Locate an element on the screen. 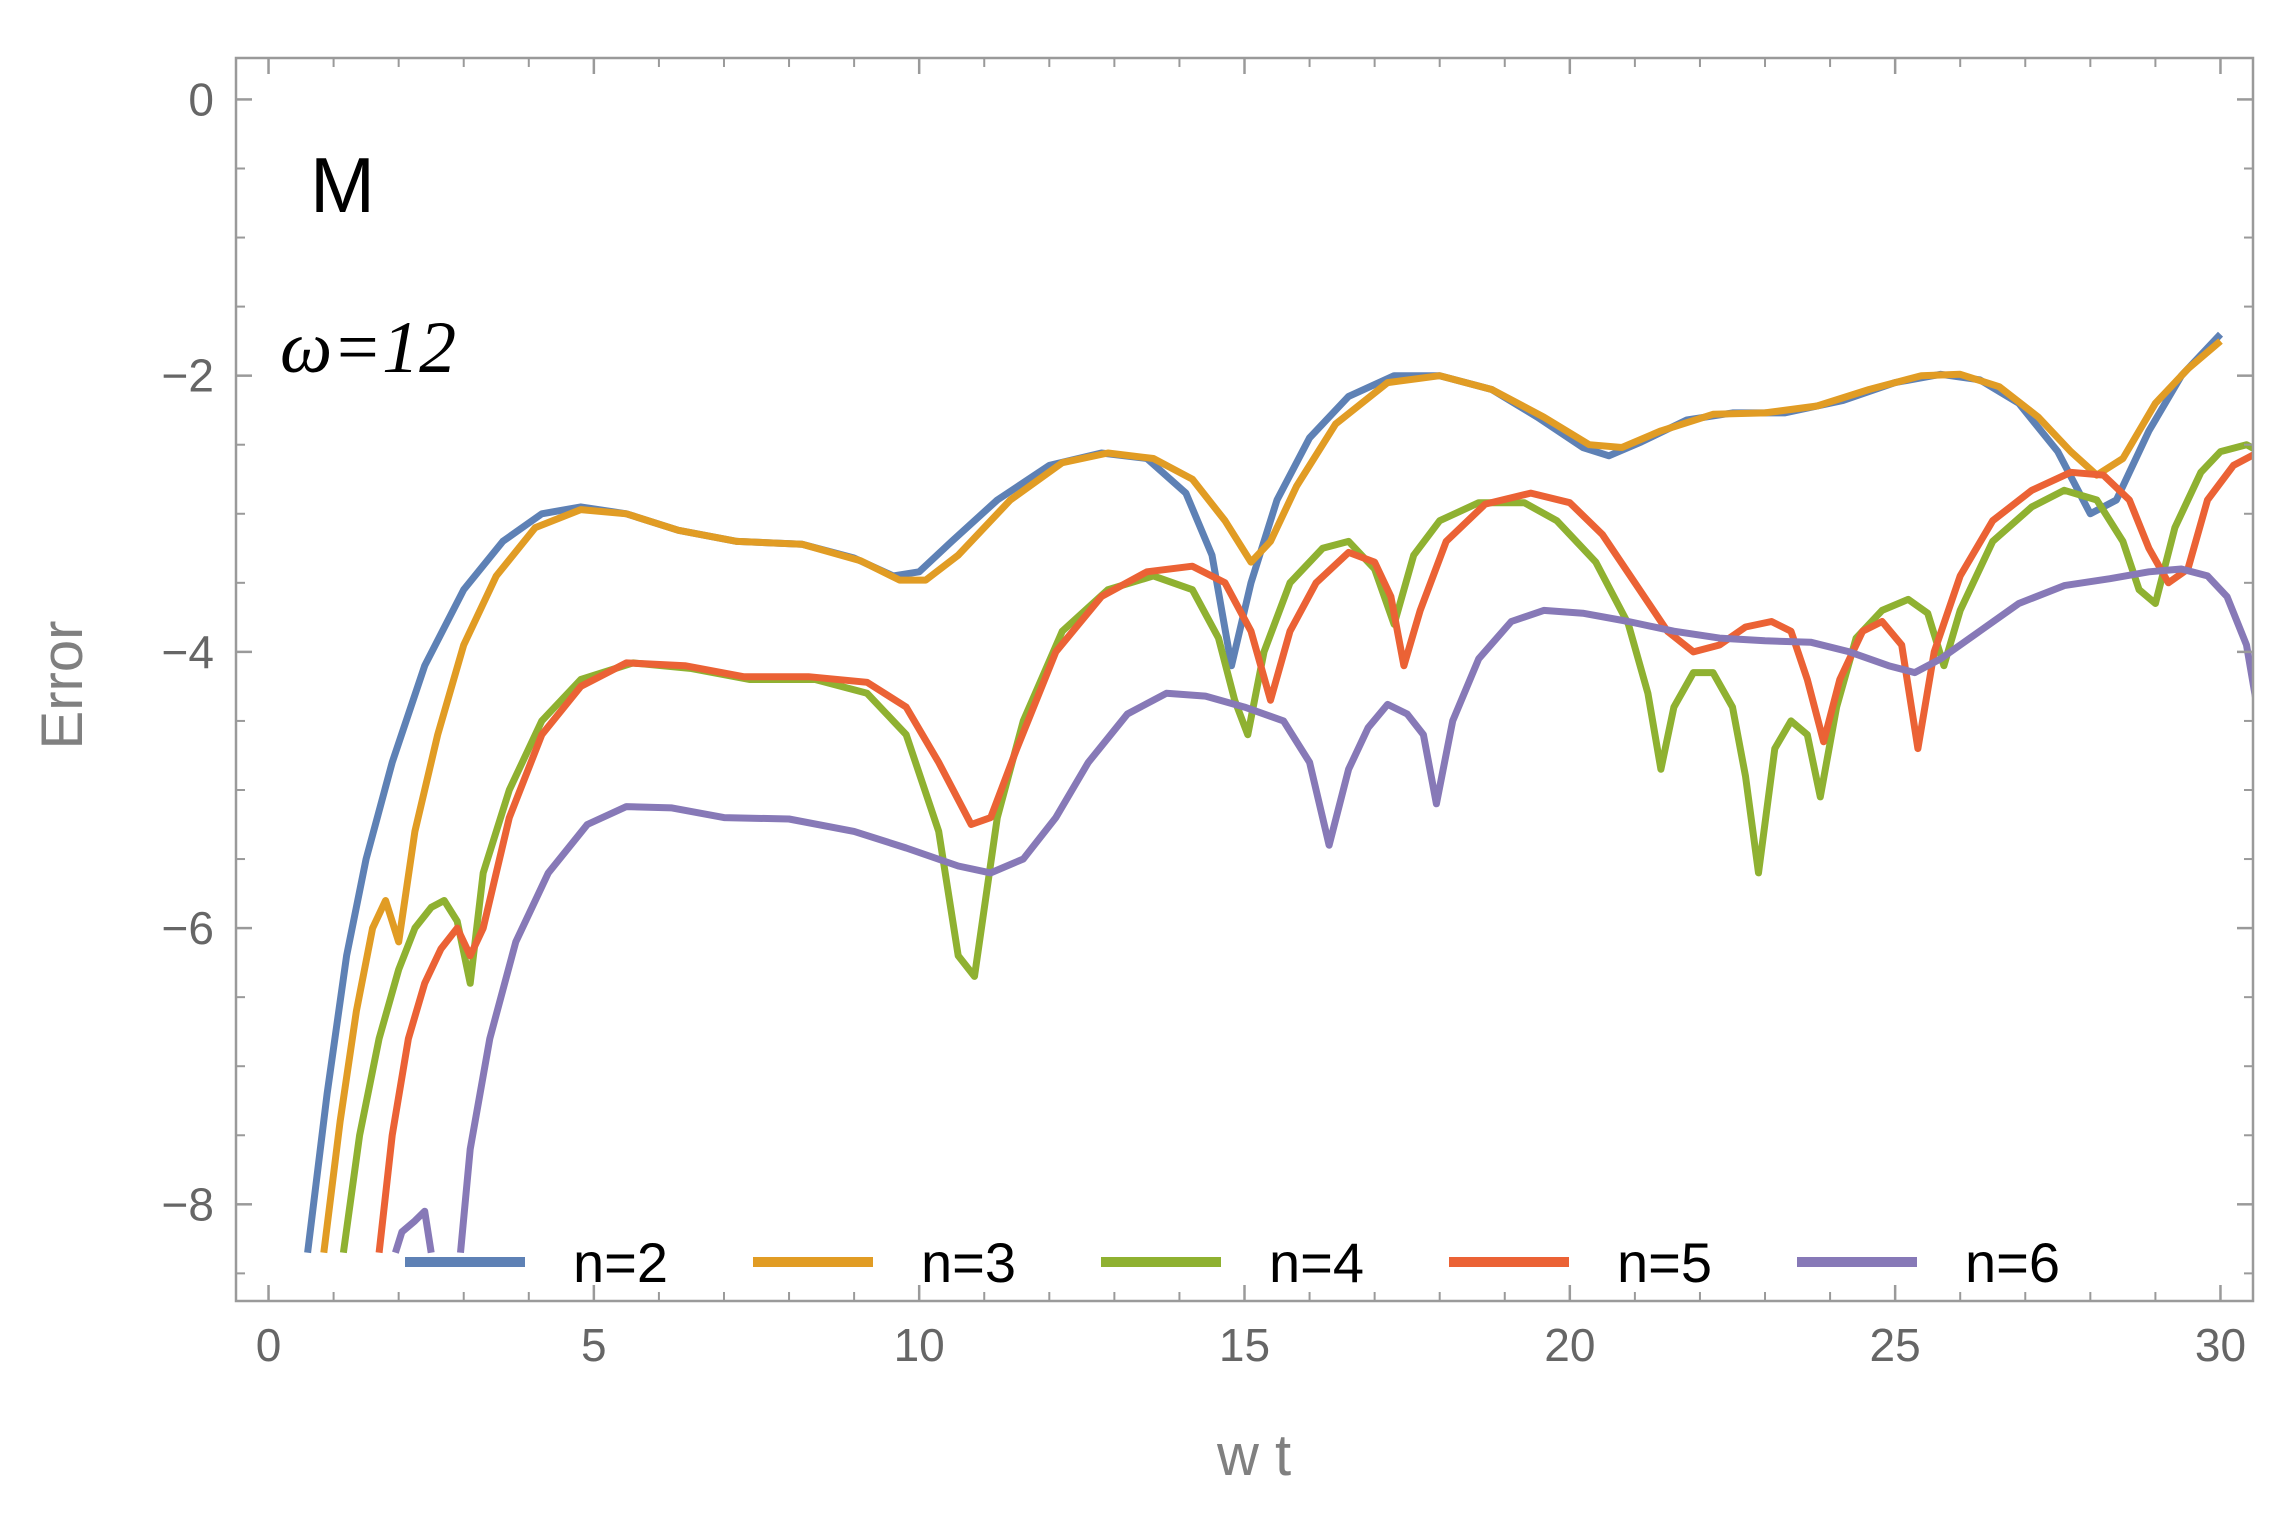 This screenshot has height=1525, width=2289. x-tick-label: 0 is located at coordinates (269, 1345).